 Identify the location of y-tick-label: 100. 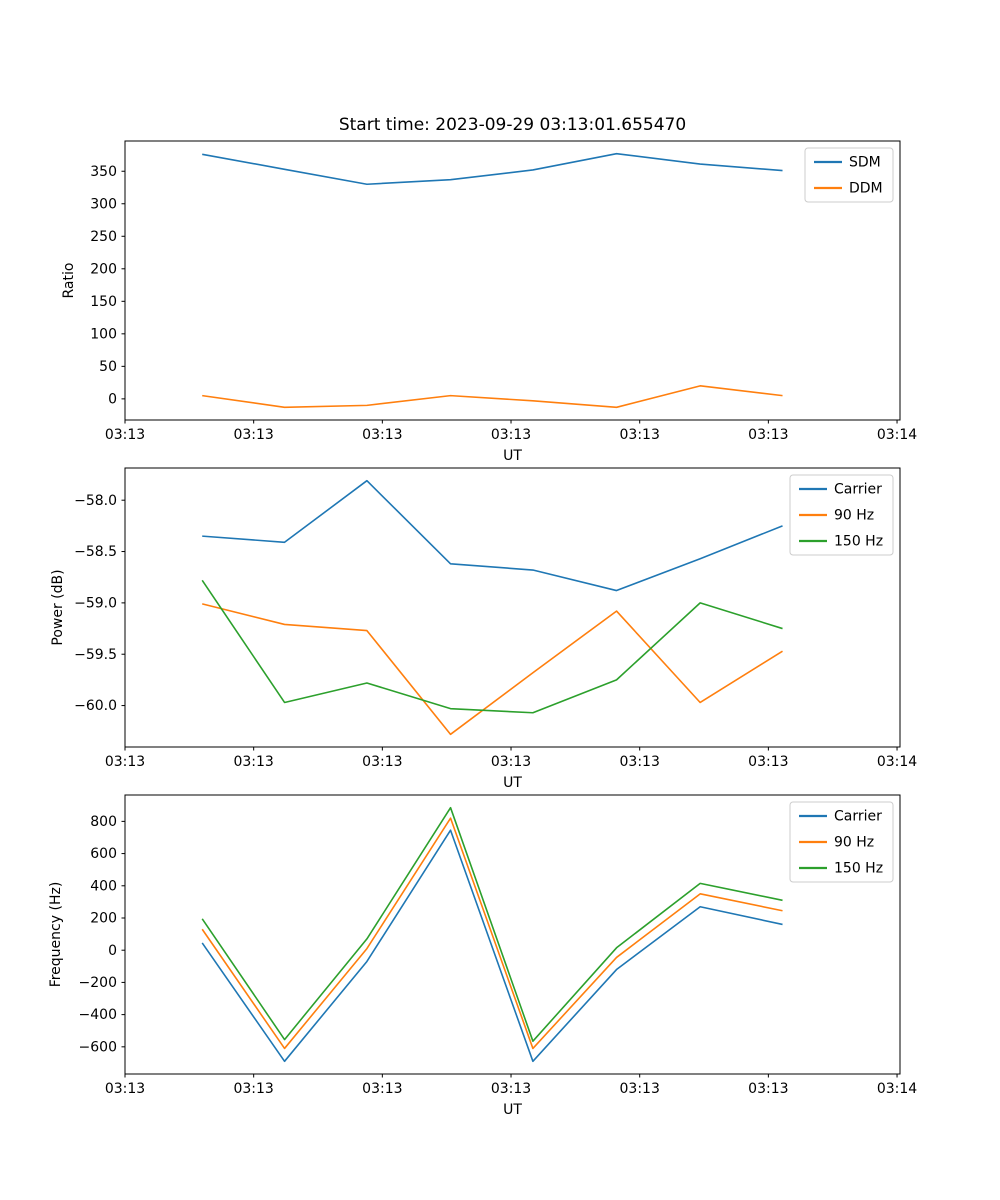
(103, 334).